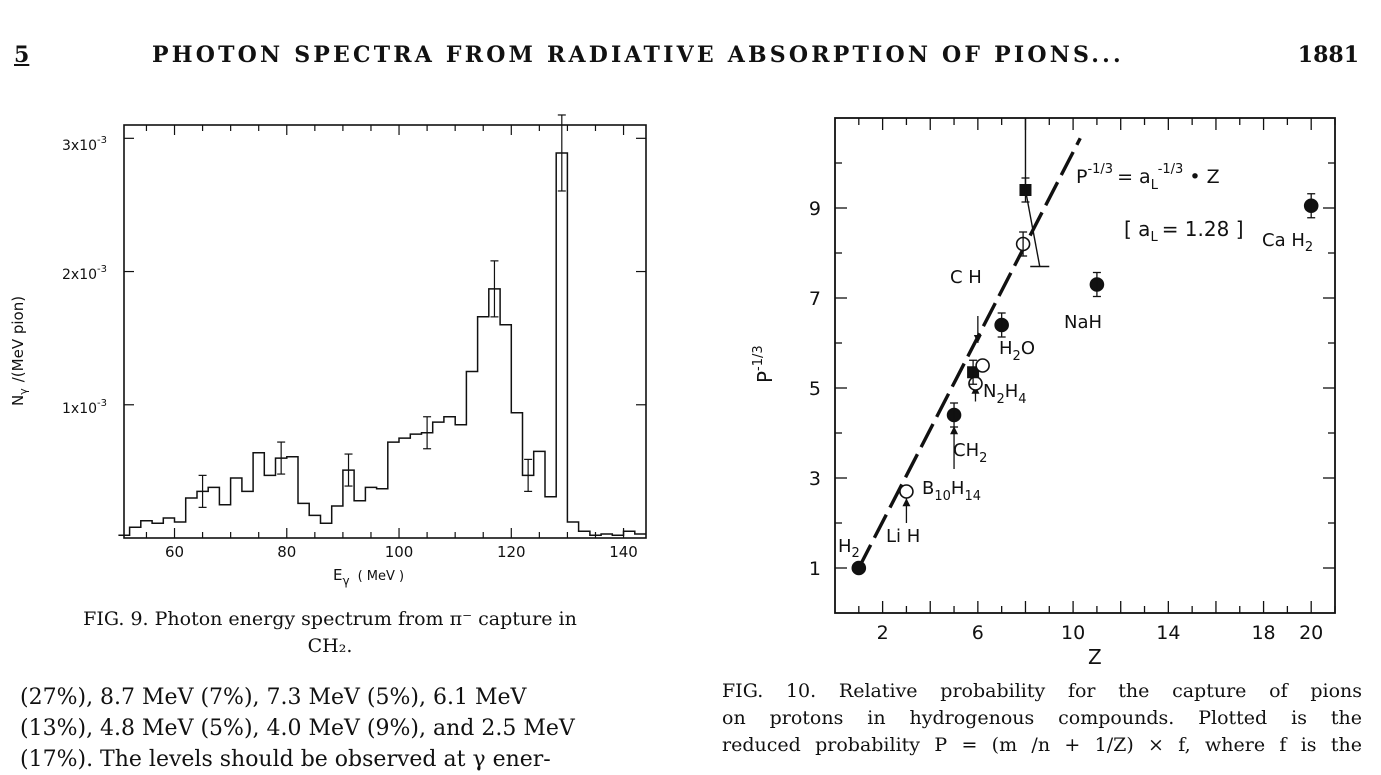  Describe the element at coordinates (1148, 177) in the screenshot. I see `fig10-fit-formula: P-1/3 = aL-1/3 • Z` at that location.